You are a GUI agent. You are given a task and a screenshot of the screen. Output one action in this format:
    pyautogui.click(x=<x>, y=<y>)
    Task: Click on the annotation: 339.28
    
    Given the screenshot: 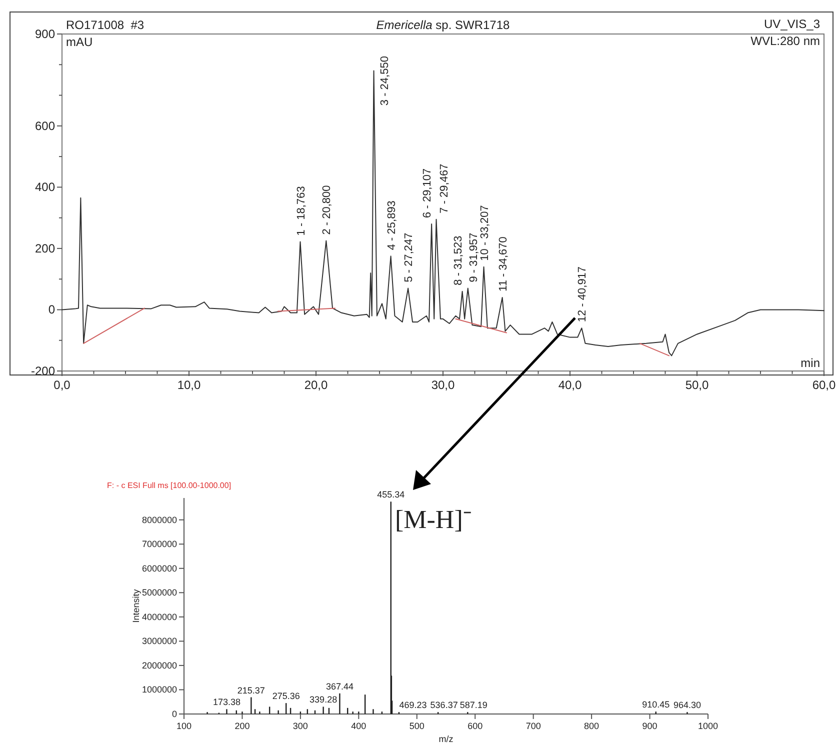 What is the action you would take?
    pyautogui.click(x=324, y=699)
    